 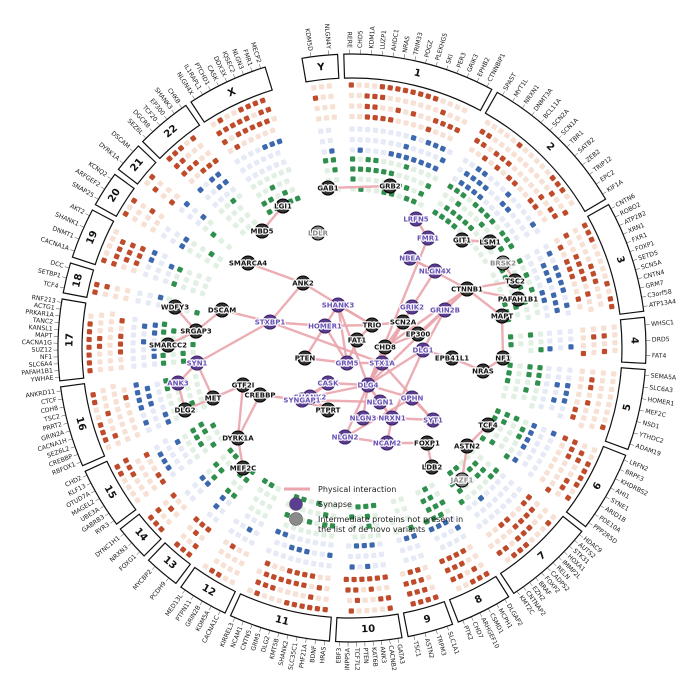 What do you see at coordinates (462, 480) in the screenshot?
I see `network-node-JAZF1` at bounding box center [462, 480].